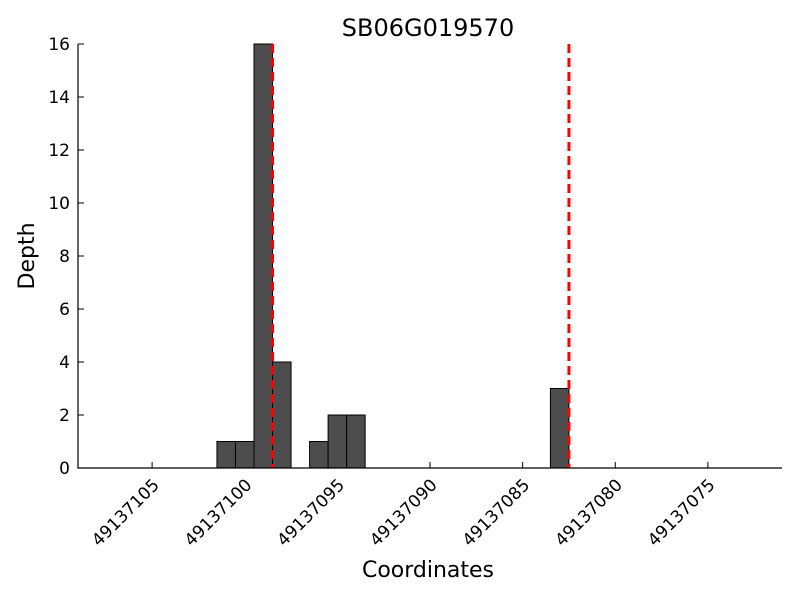 The image size is (800, 600). What do you see at coordinates (64, 416) in the screenshot?
I see `y-tick-label: 2` at bounding box center [64, 416].